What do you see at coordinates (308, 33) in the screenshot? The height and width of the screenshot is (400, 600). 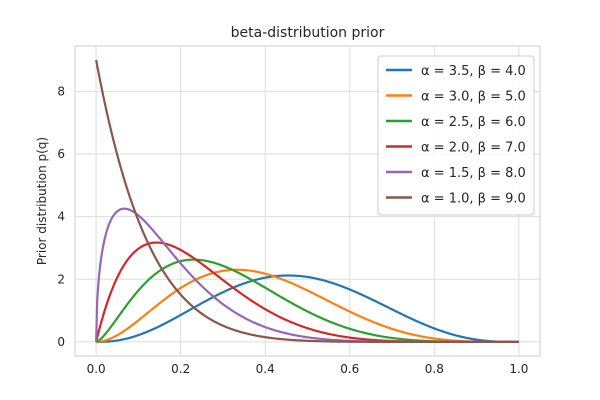 I see `chart-title: beta-distribution prior` at bounding box center [308, 33].